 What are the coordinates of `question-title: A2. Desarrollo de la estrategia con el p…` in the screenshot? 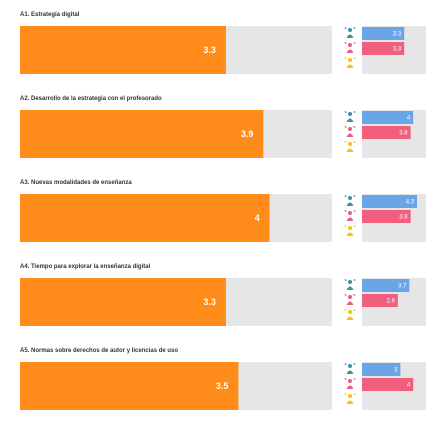 It's located at (91, 99).